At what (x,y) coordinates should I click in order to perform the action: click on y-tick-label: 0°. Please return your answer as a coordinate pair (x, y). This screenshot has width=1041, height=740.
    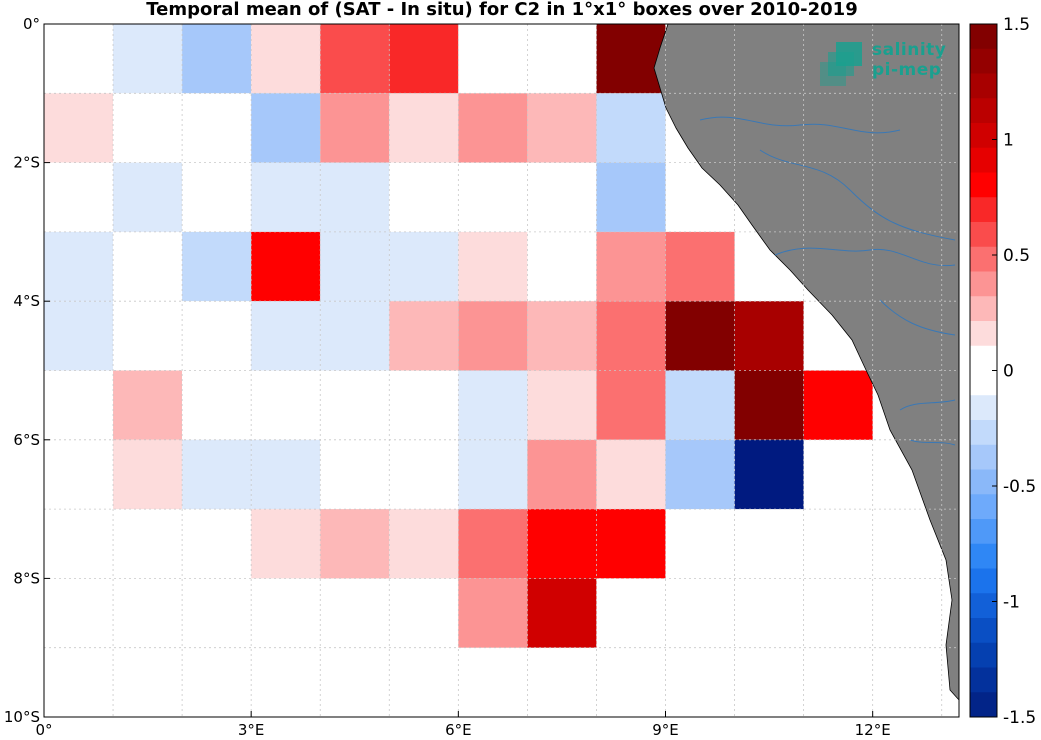
    Looking at the image, I should click on (31, 24).